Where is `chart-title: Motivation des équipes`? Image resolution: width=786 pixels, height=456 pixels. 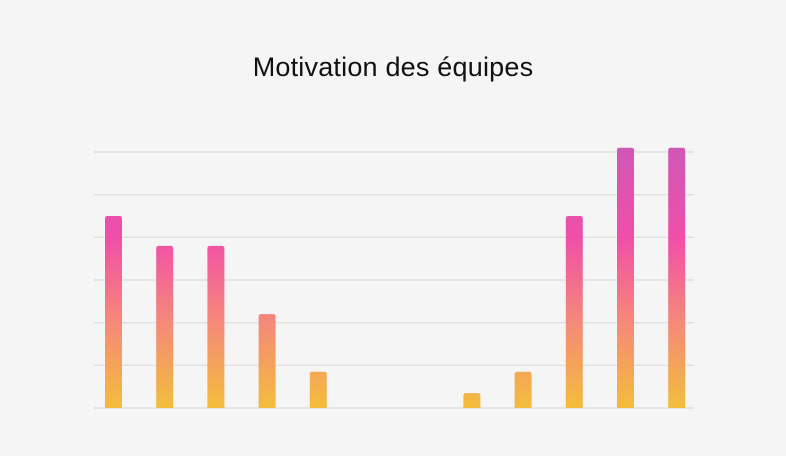 chart-title: Motivation des équipes is located at coordinates (393, 67).